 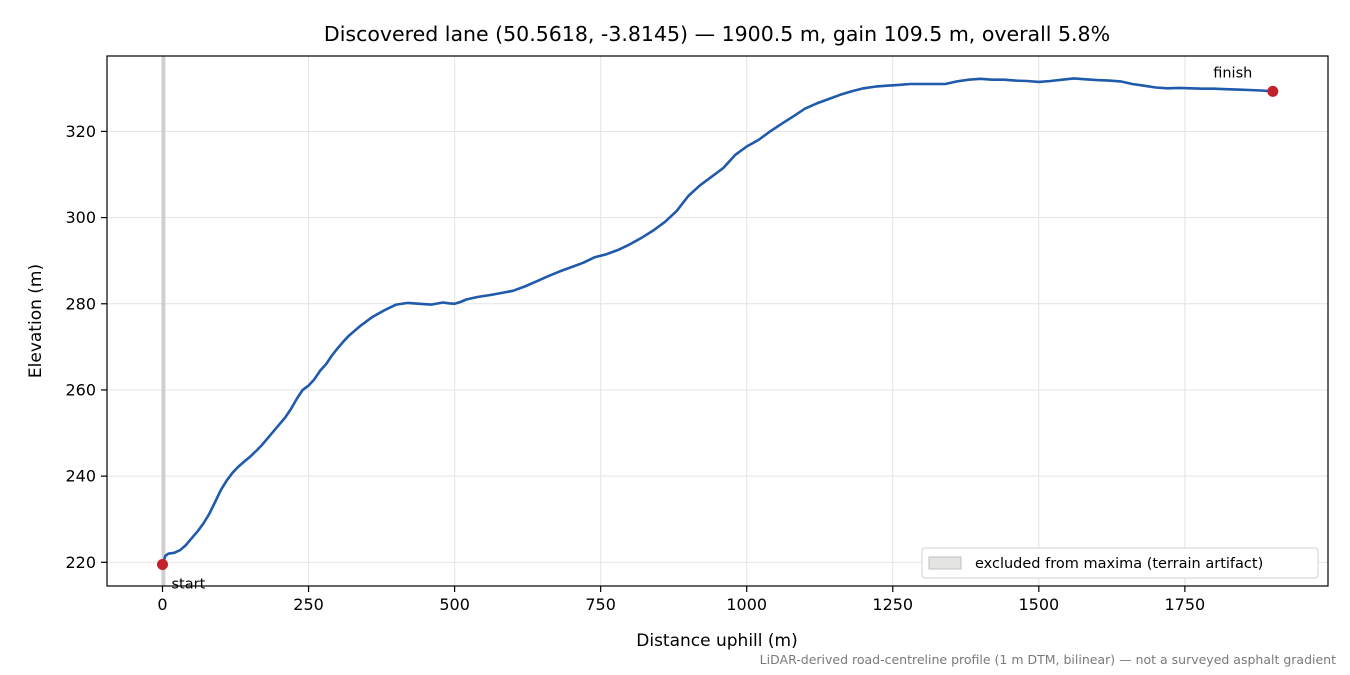 What do you see at coordinates (892, 604) in the screenshot?
I see `x-tick-label: 1250` at bounding box center [892, 604].